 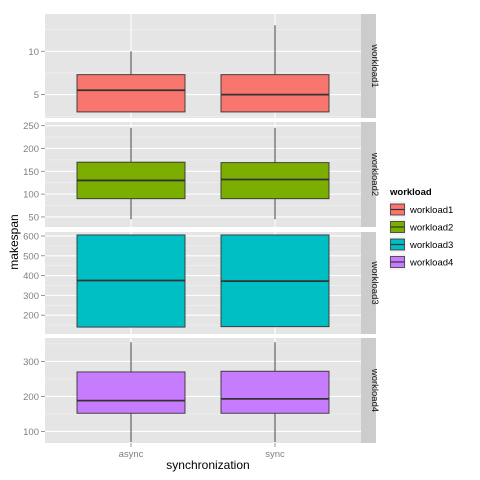 I want to click on legend-entry-workload3: workload3, so click(x=420, y=244).